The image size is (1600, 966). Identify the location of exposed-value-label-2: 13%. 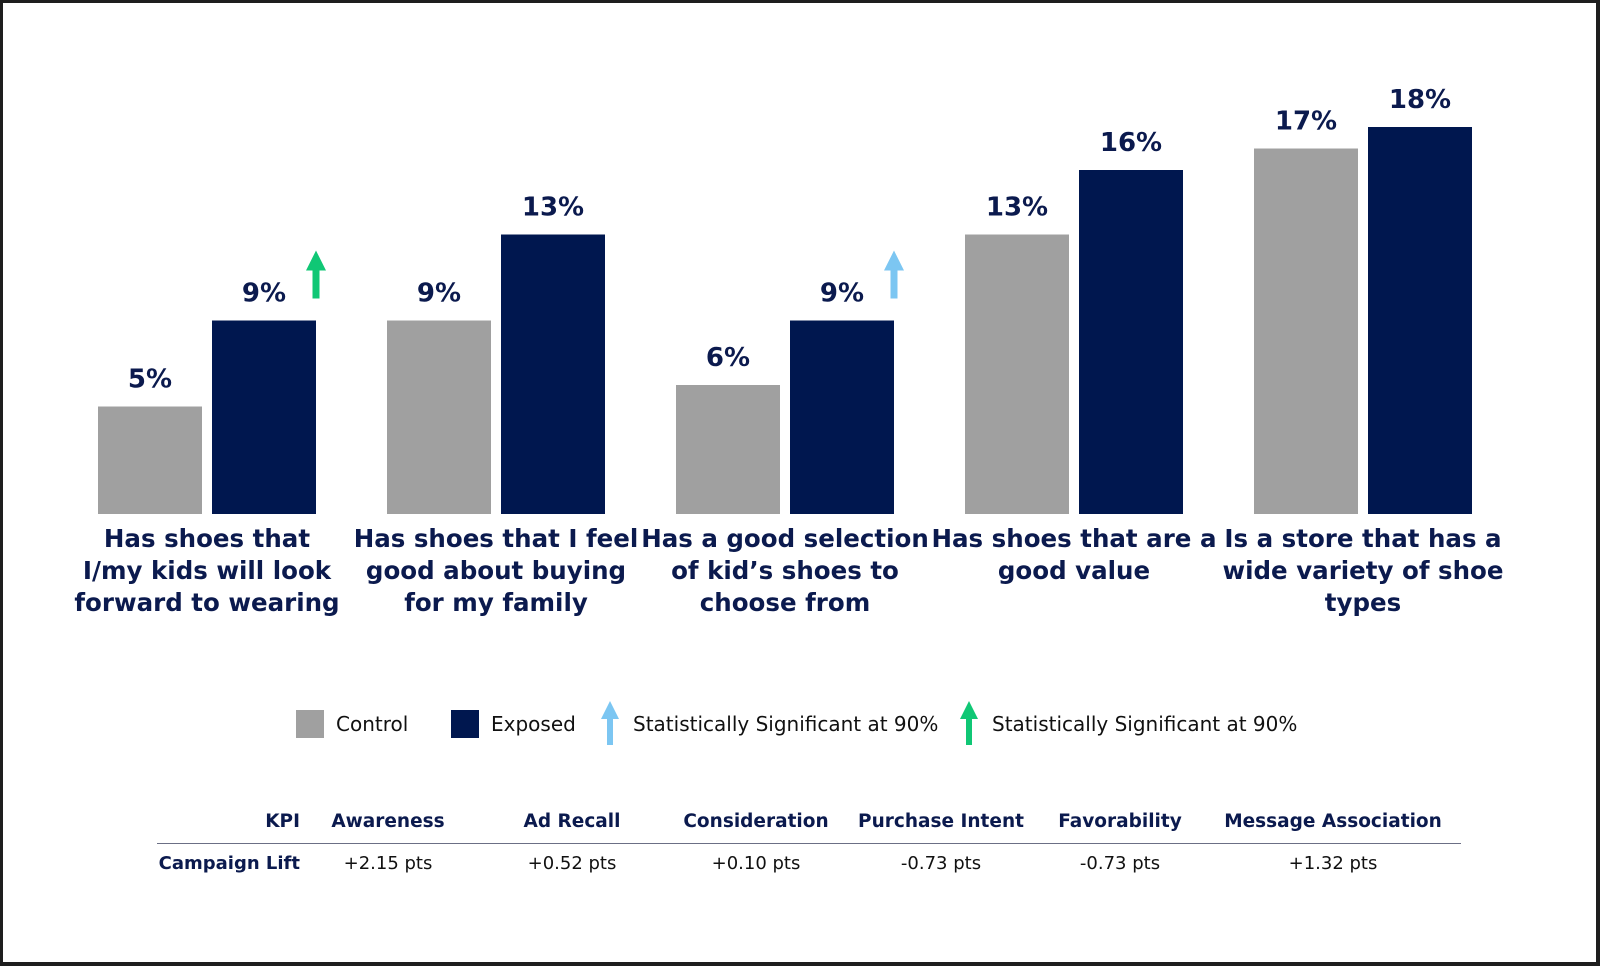
(553, 208).